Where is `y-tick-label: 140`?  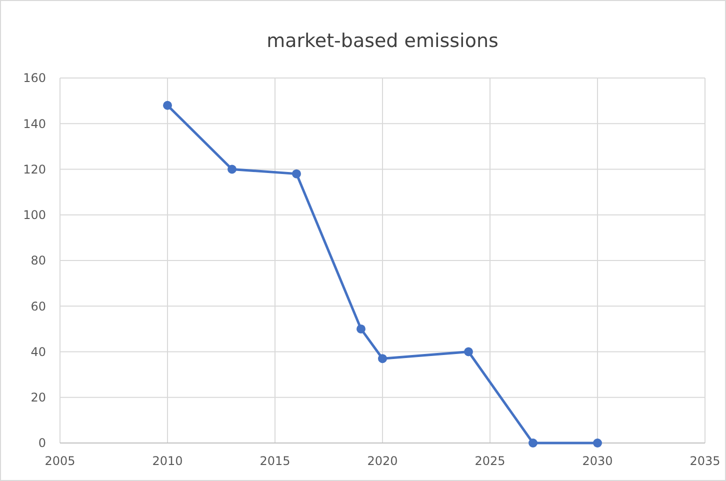
y-tick-label: 140 is located at coordinates (34, 123).